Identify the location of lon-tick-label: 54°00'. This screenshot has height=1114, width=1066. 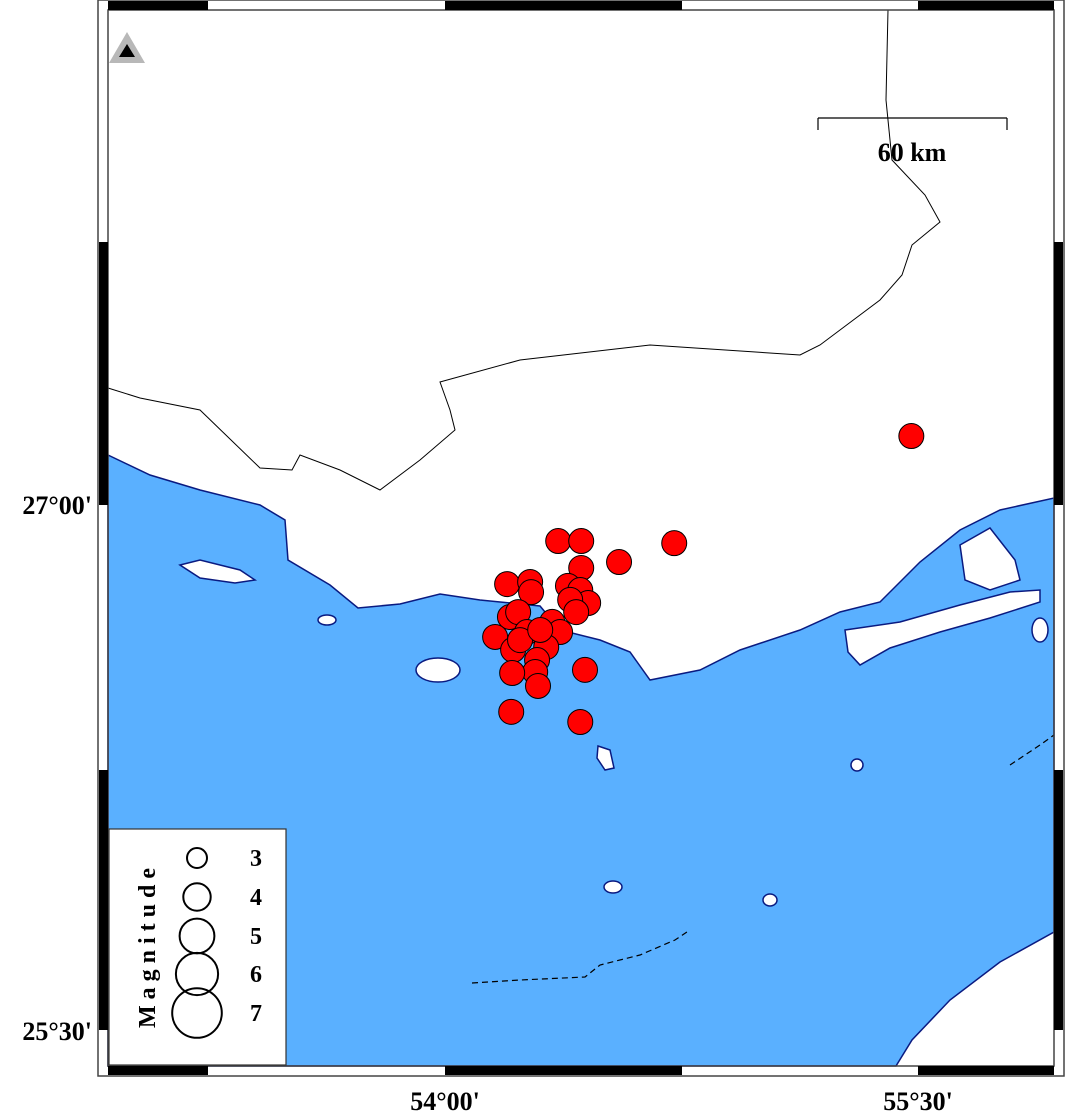
(445, 1100).